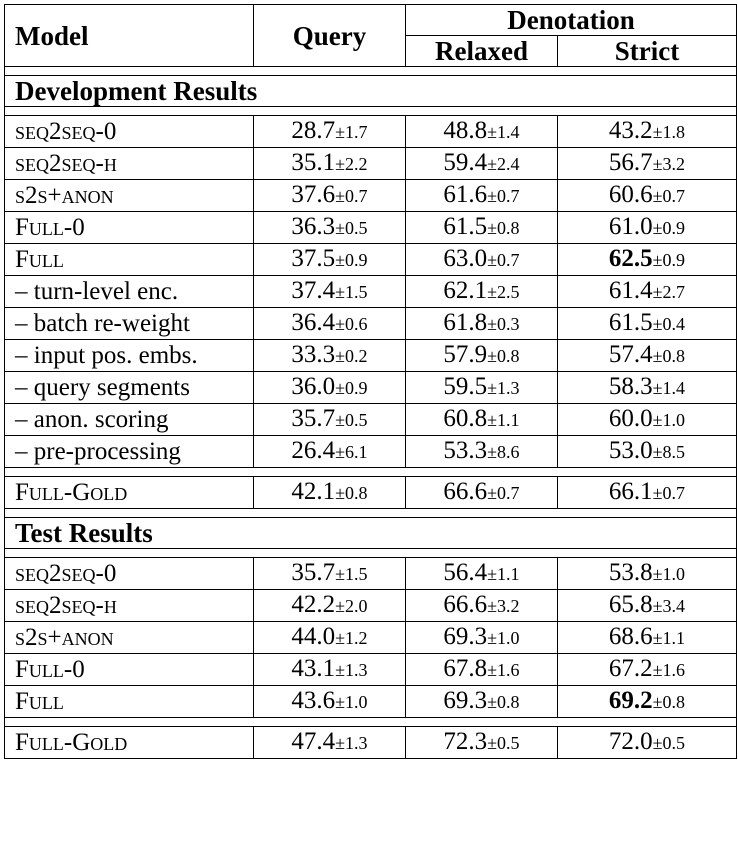 This screenshot has width=738, height=850. What do you see at coordinates (630, 194) in the screenshot?
I see `strict-value: 60.6` at bounding box center [630, 194].